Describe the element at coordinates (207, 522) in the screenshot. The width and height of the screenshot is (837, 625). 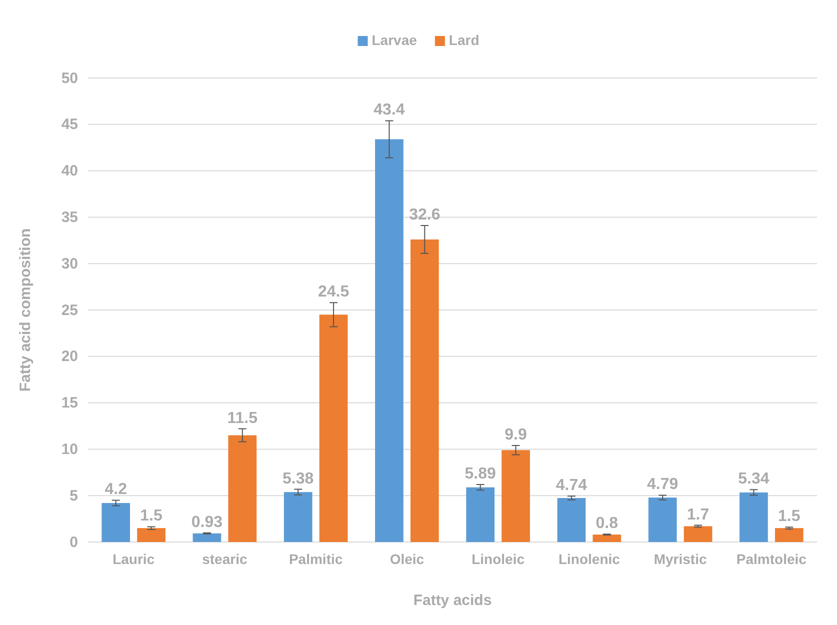
I see `data-label: 0.93` at that location.